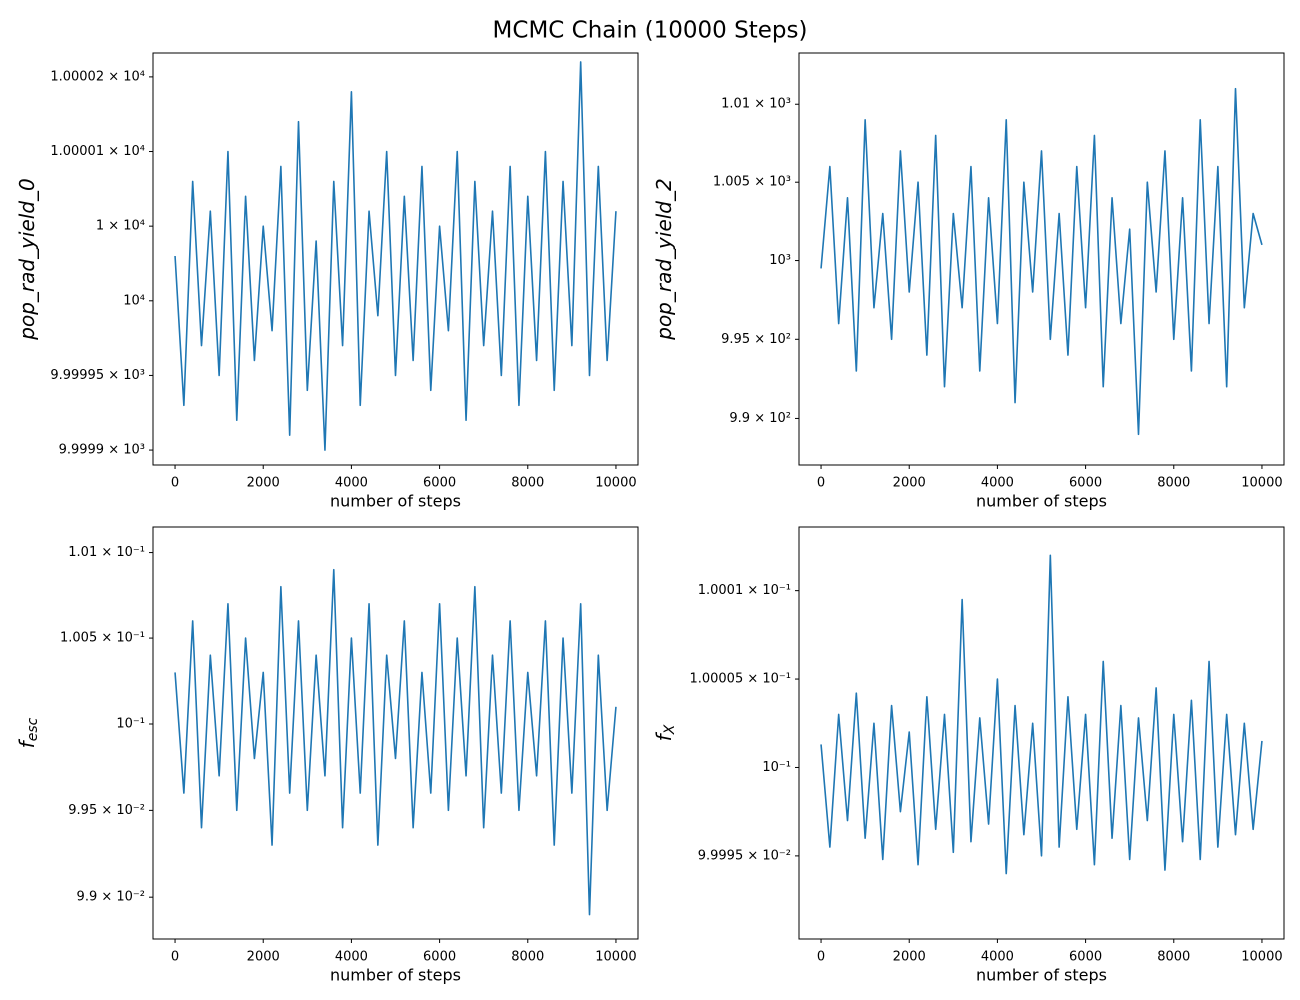  I want to click on y-tick-label: 1.0001 × 10⁻¹, so click(744, 590).